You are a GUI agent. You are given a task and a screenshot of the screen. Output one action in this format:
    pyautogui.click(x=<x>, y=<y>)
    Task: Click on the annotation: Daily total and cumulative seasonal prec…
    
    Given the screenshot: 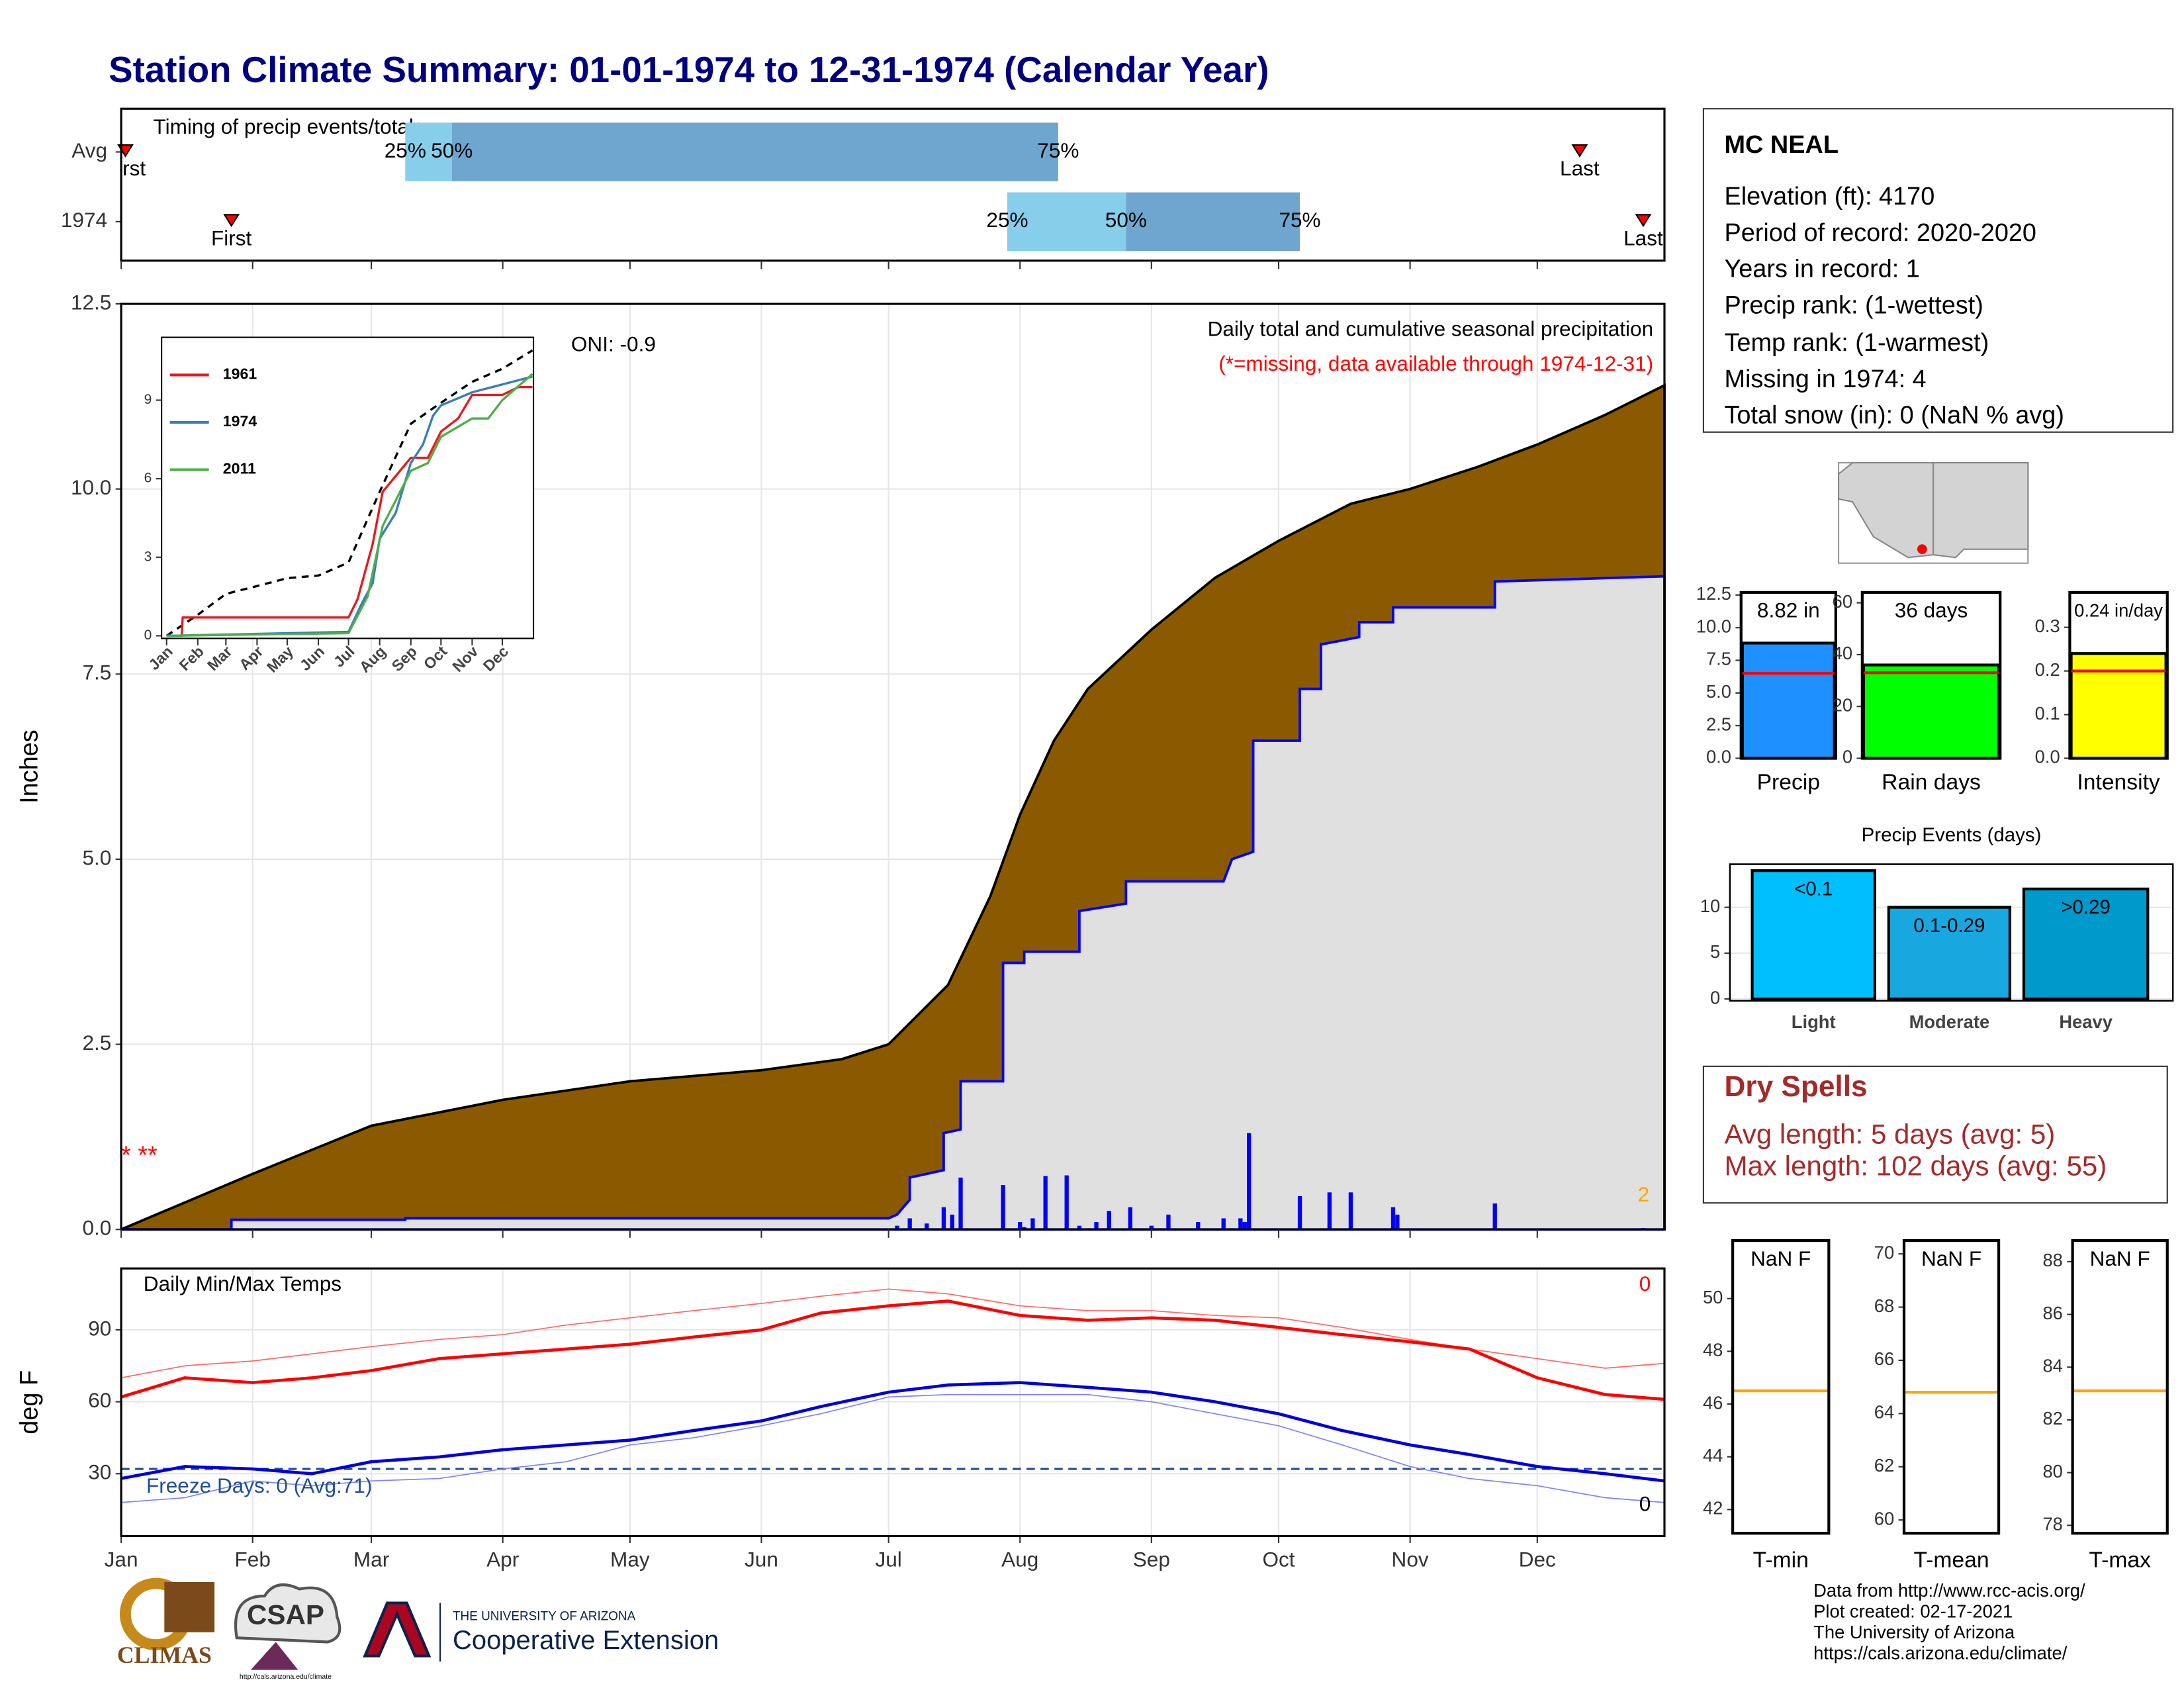 What is the action you would take?
    pyautogui.click(x=1431, y=328)
    